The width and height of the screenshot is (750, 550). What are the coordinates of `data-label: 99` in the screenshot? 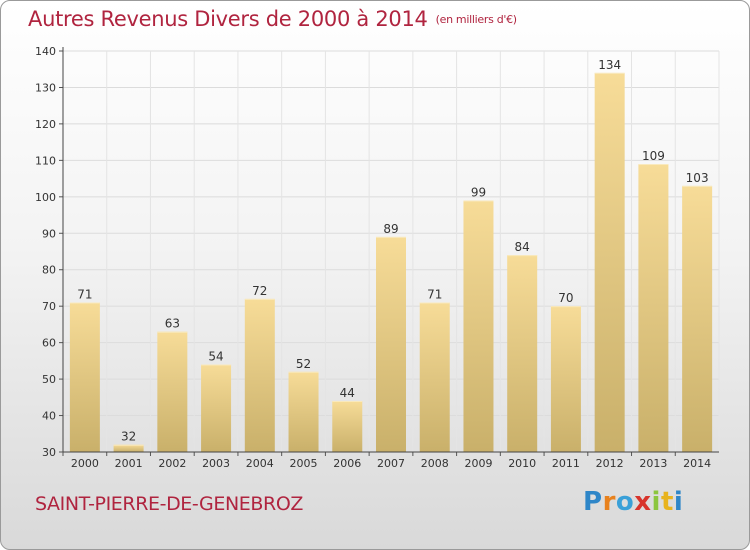 It's located at (478, 192).